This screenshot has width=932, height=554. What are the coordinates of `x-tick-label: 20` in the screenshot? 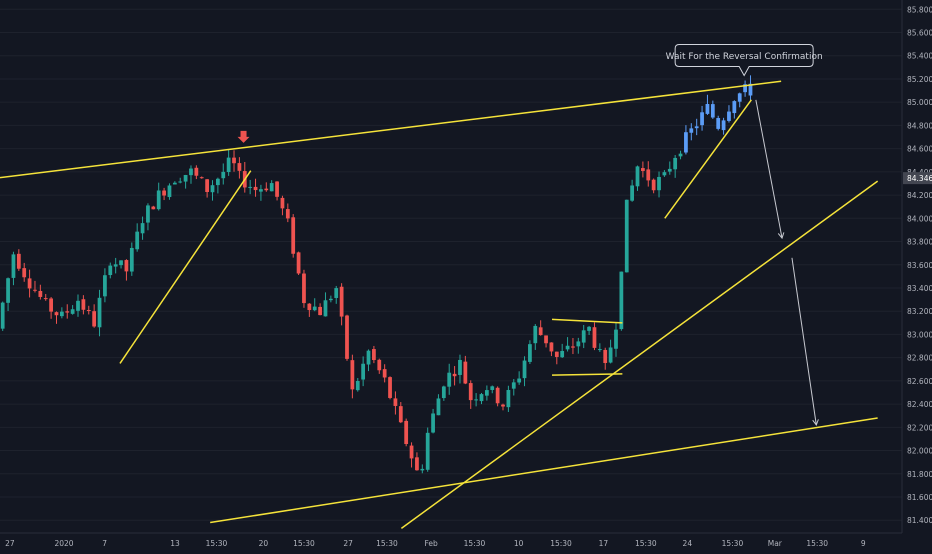 It's located at (264, 543).